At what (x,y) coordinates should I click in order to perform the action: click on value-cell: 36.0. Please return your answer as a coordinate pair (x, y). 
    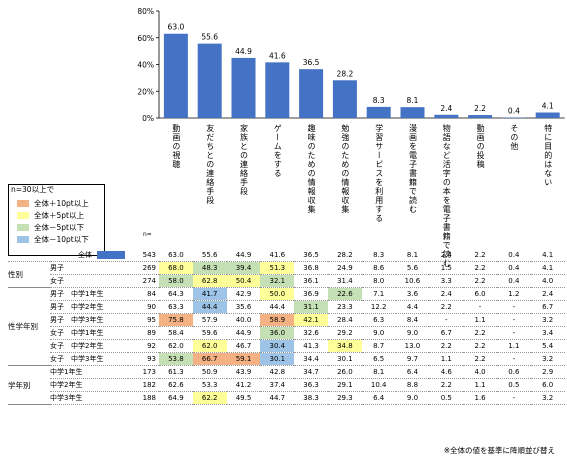
    Looking at the image, I should click on (277, 333).